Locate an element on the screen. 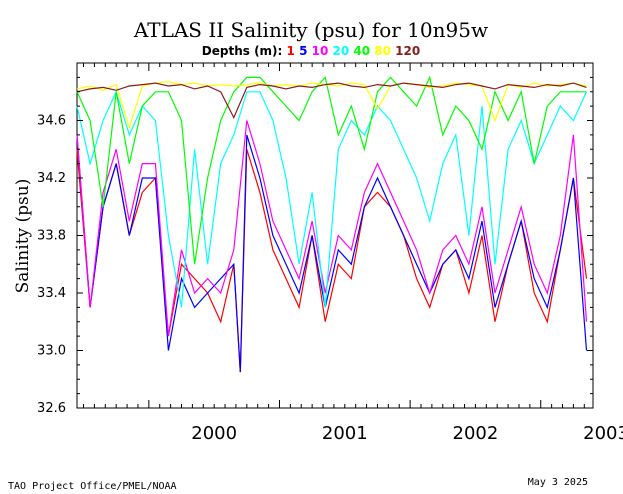 Image resolution: width=623 pixels, height=494 pixels. depth-legend: Depths (m): 1 5 10 20 40 80 120 is located at coordinates (311, 51).